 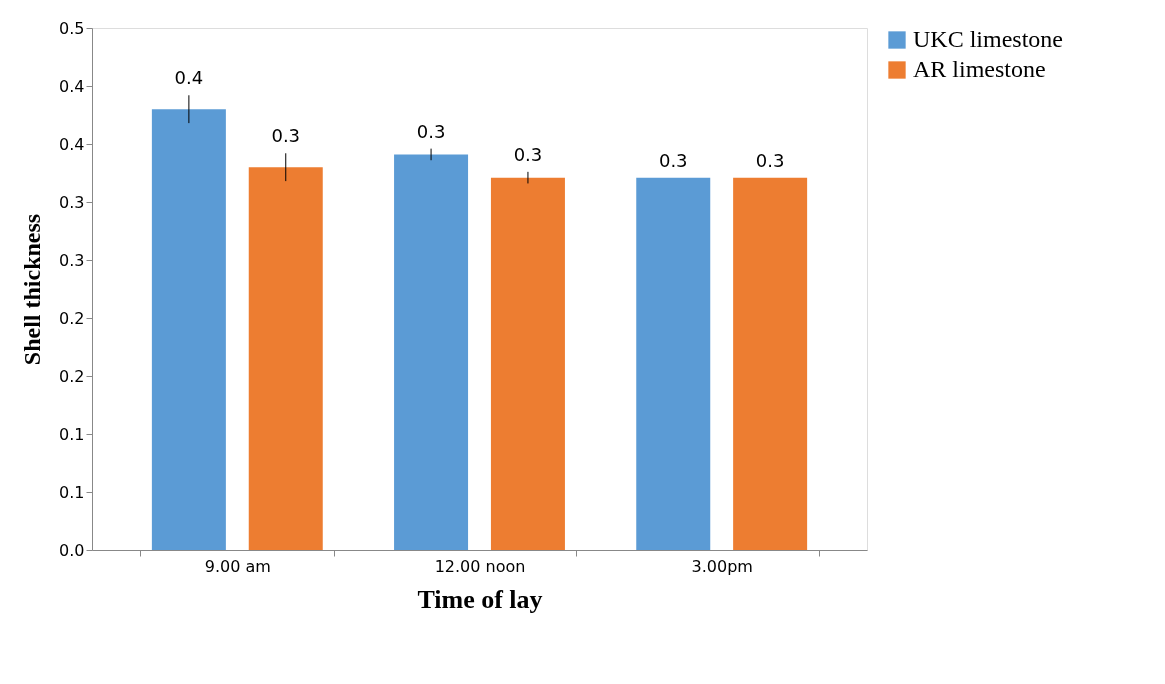 I want to click on y-tick-label: 0.5, so click(x=72, y=28).